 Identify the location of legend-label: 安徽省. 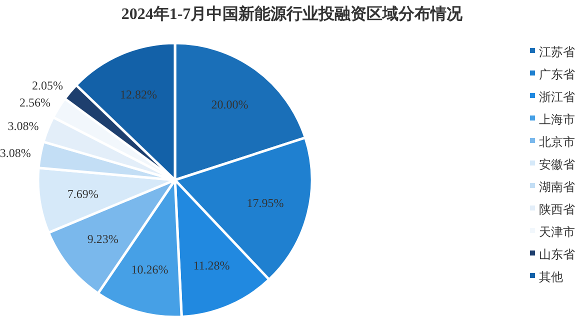
(557, 165).